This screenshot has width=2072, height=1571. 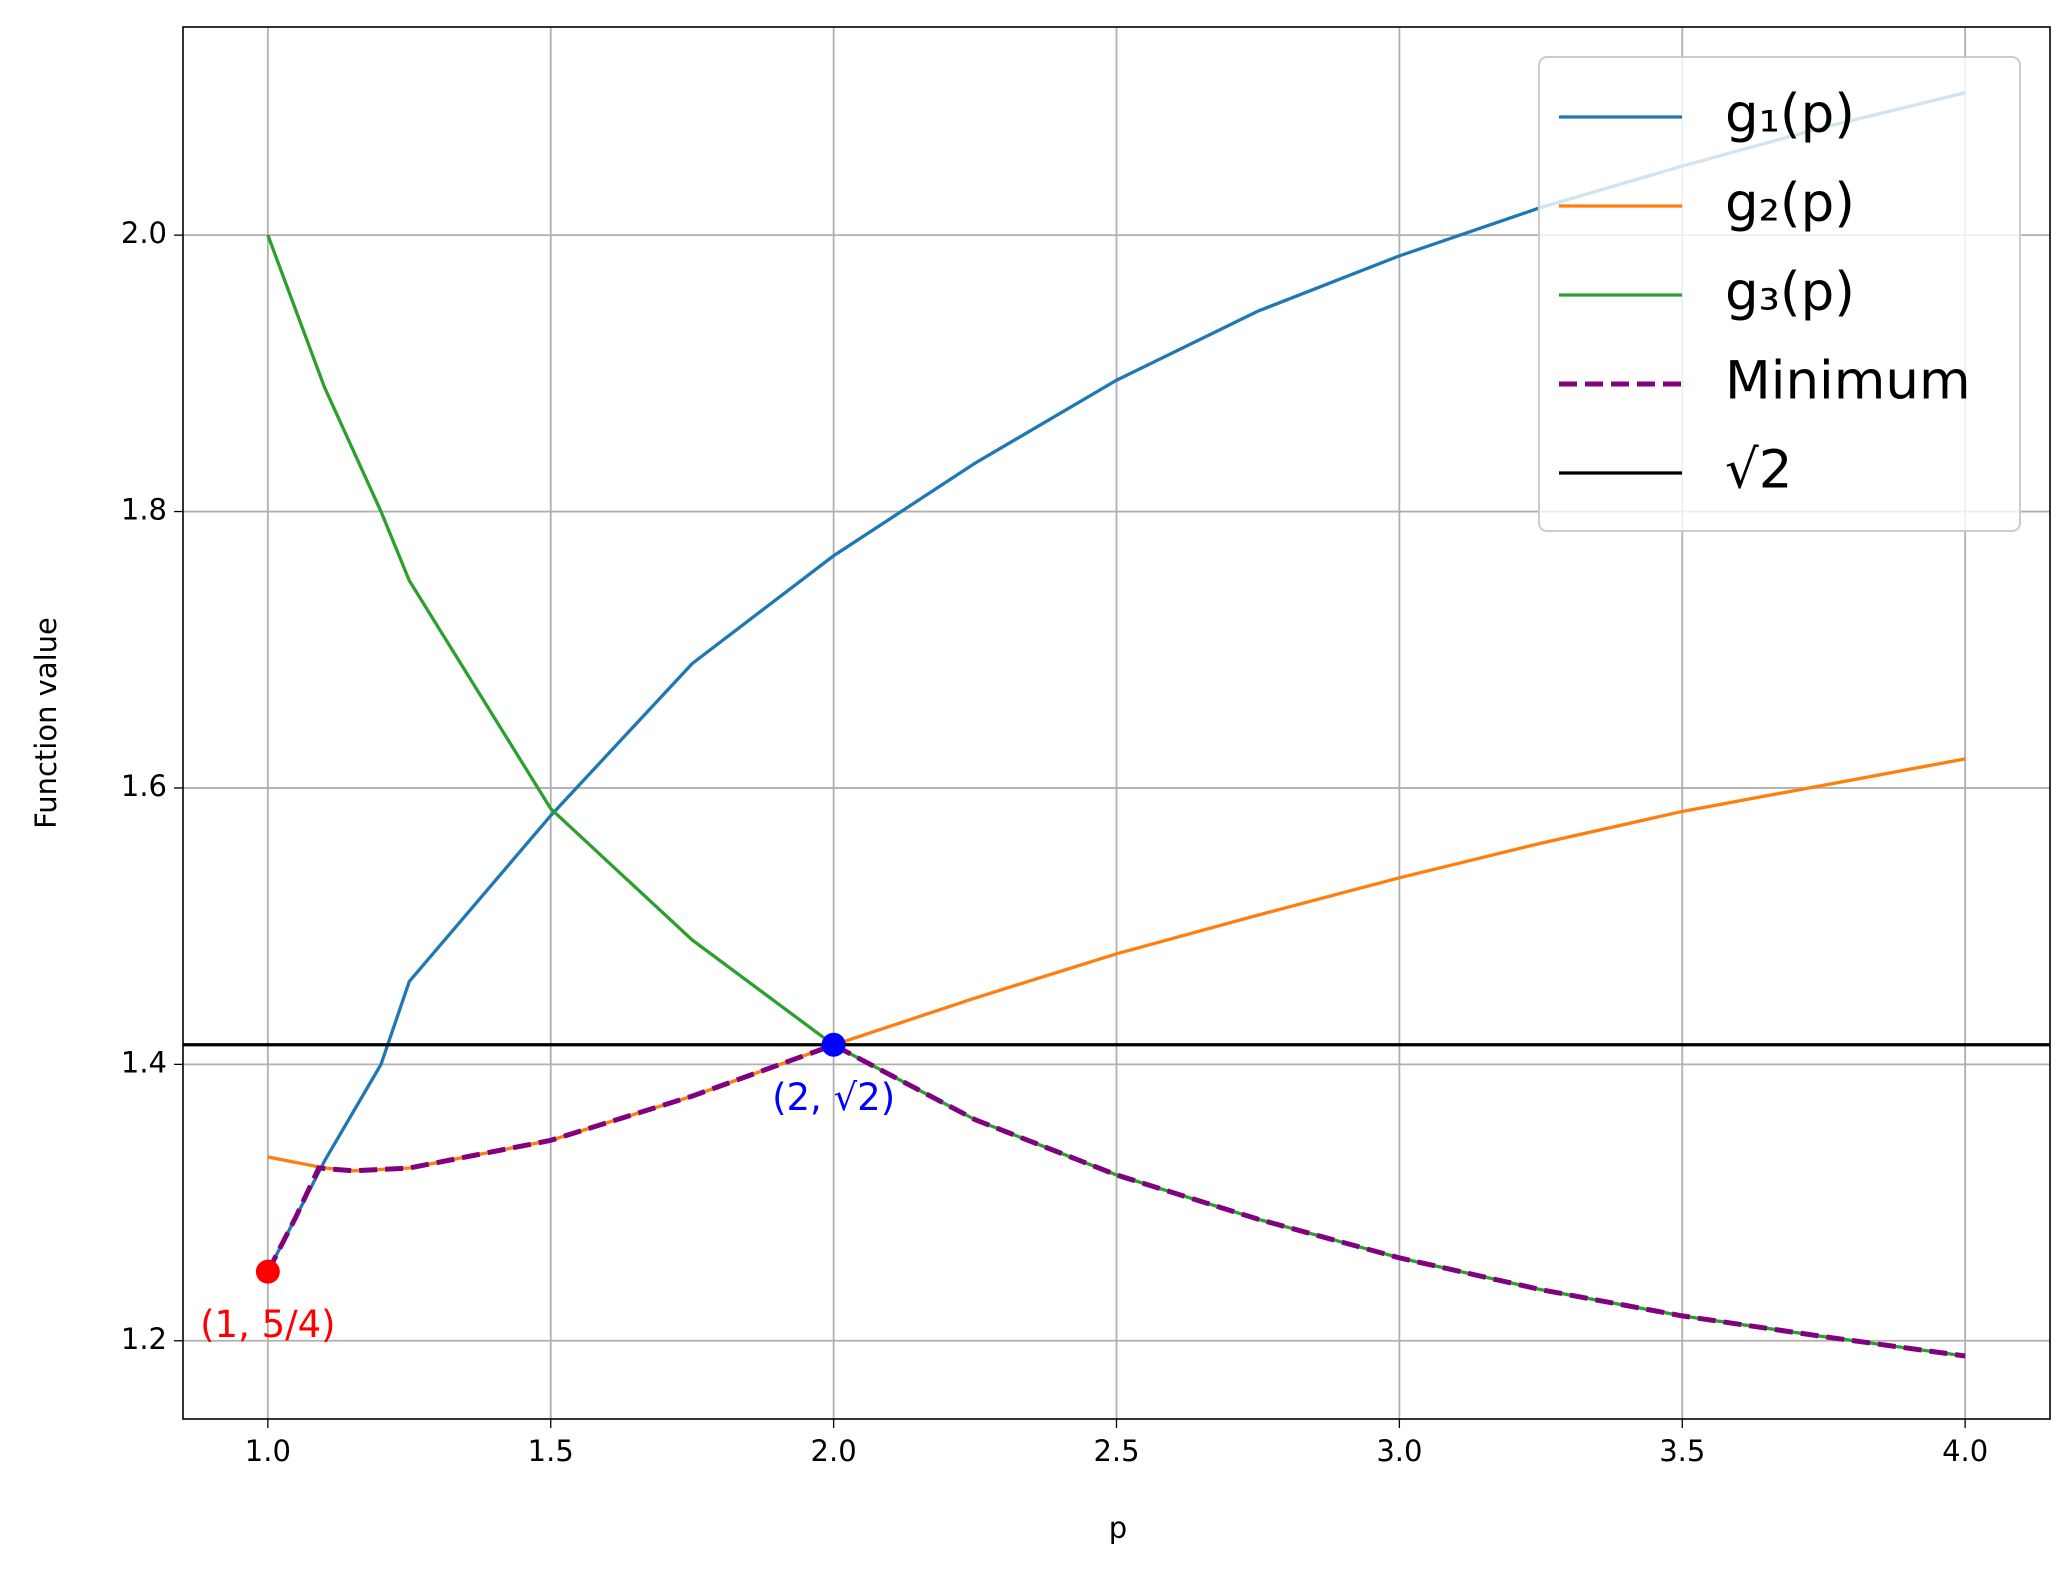 I want to click on y-axis-label: Function value, so click(x=46, y=723).